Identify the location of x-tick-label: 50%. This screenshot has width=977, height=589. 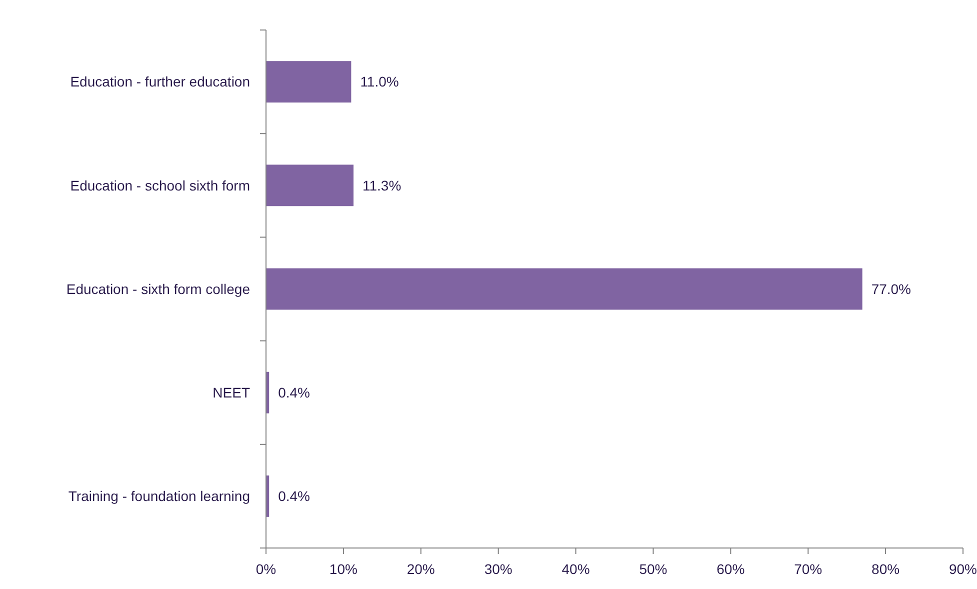
(653, 569).